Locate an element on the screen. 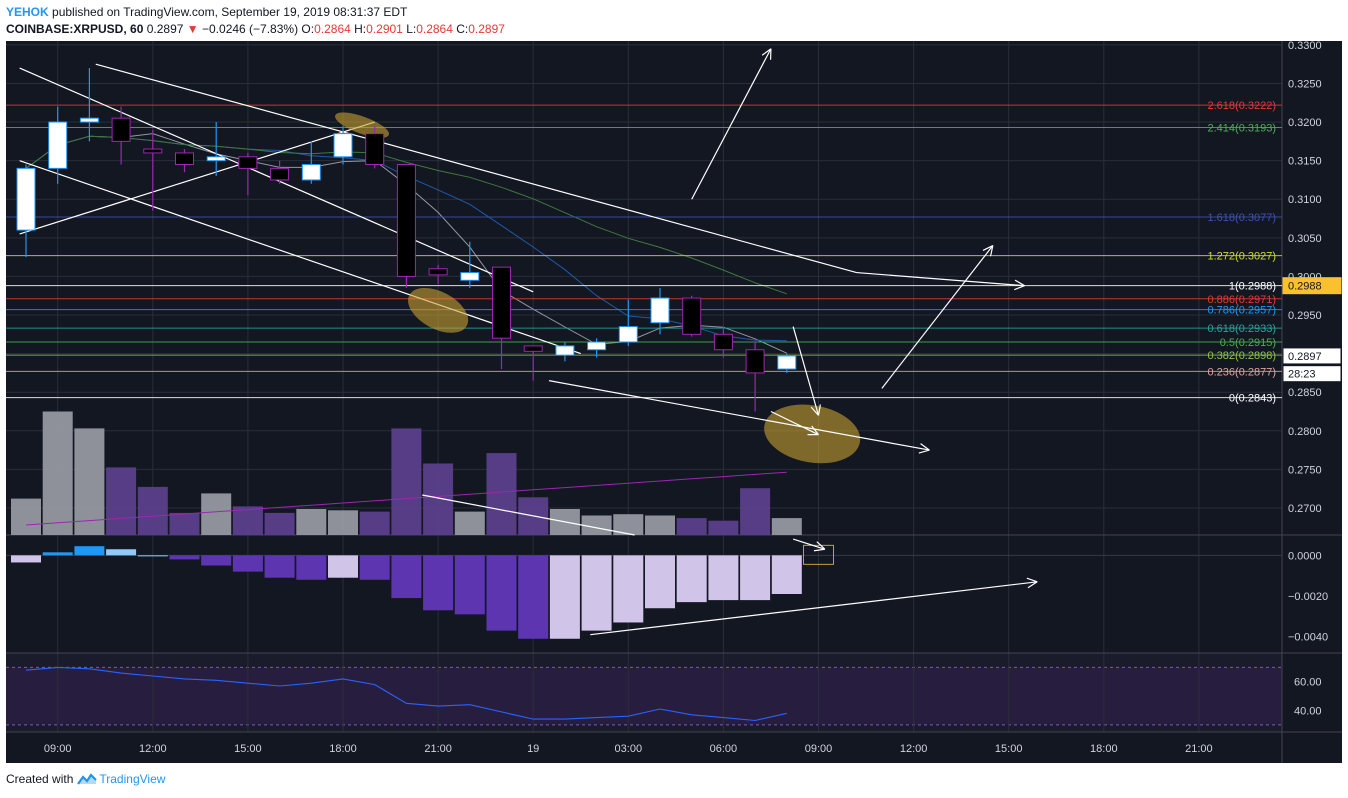  macd-axis-label: 0.0000 is located at coordinates (1305, 556).